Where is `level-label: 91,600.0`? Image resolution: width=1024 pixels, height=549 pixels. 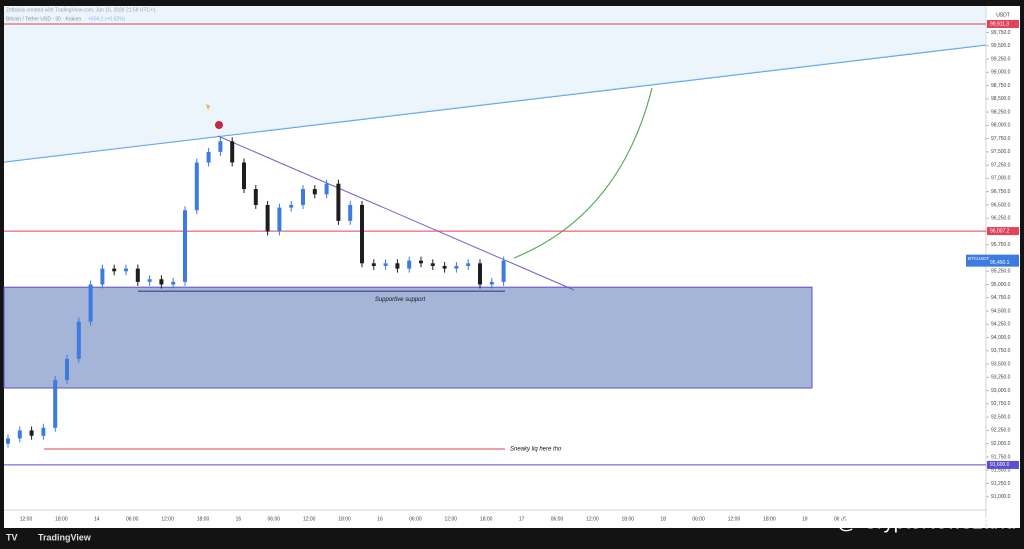
level-label: 91,600.0 is located at coordinates (1000, 465).